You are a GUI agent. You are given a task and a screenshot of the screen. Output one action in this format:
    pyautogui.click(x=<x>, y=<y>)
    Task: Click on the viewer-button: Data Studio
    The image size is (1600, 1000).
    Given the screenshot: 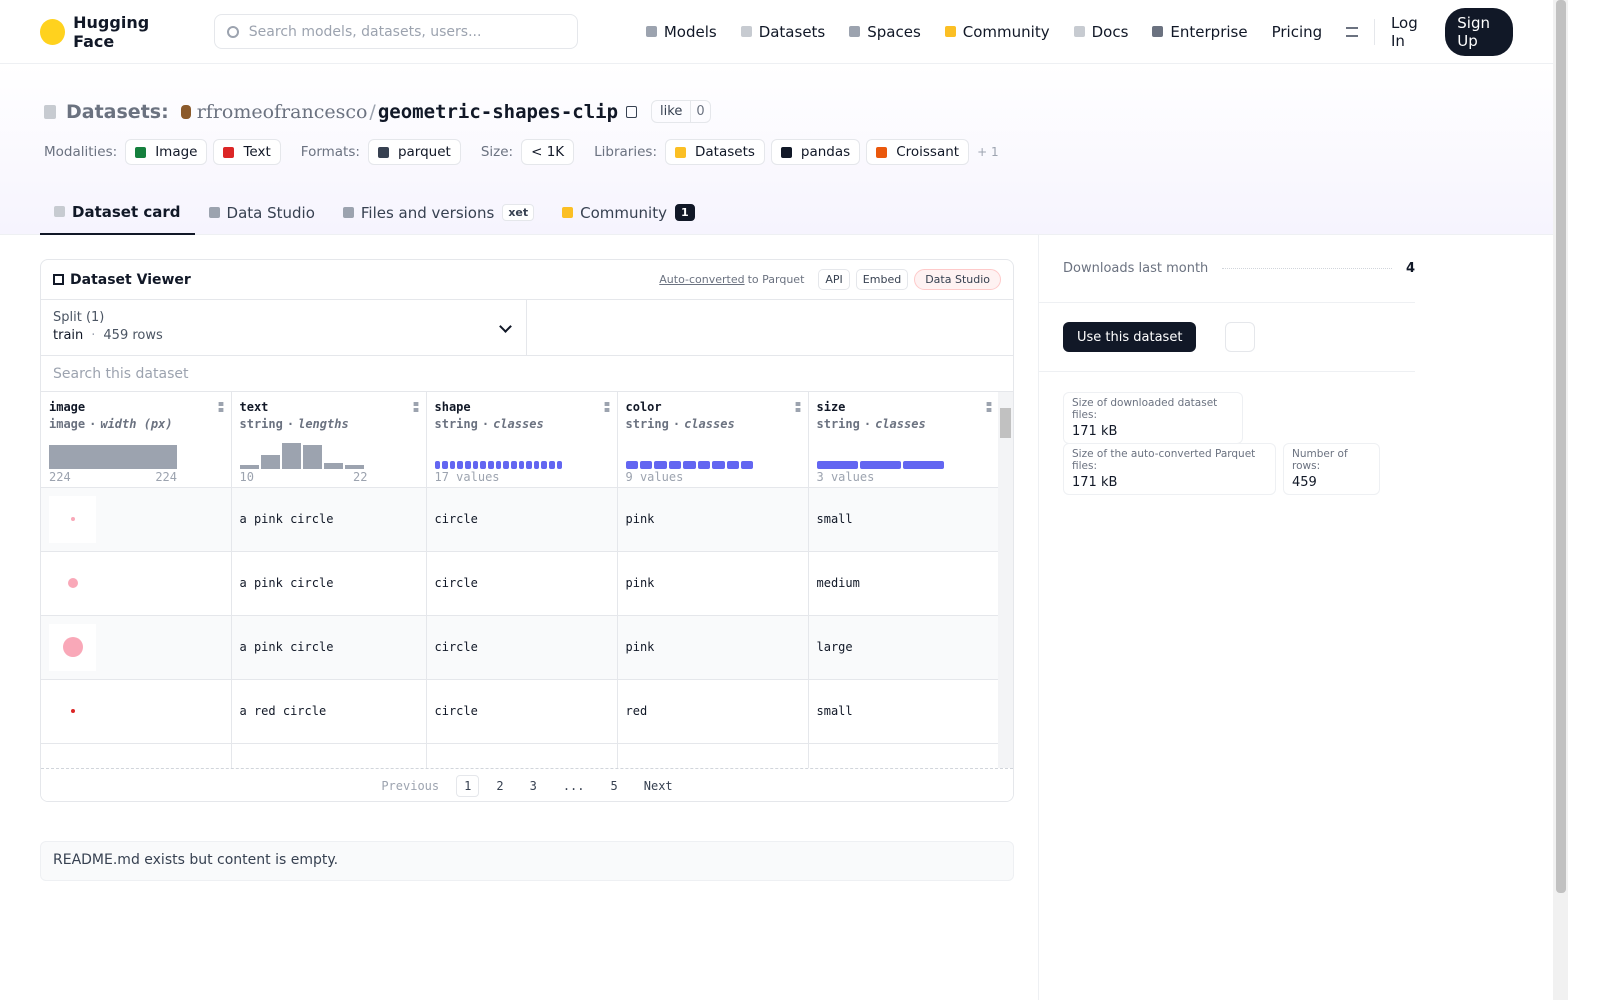 What is the action you would take?
    pyautogui.click(x=957, y=279)
    